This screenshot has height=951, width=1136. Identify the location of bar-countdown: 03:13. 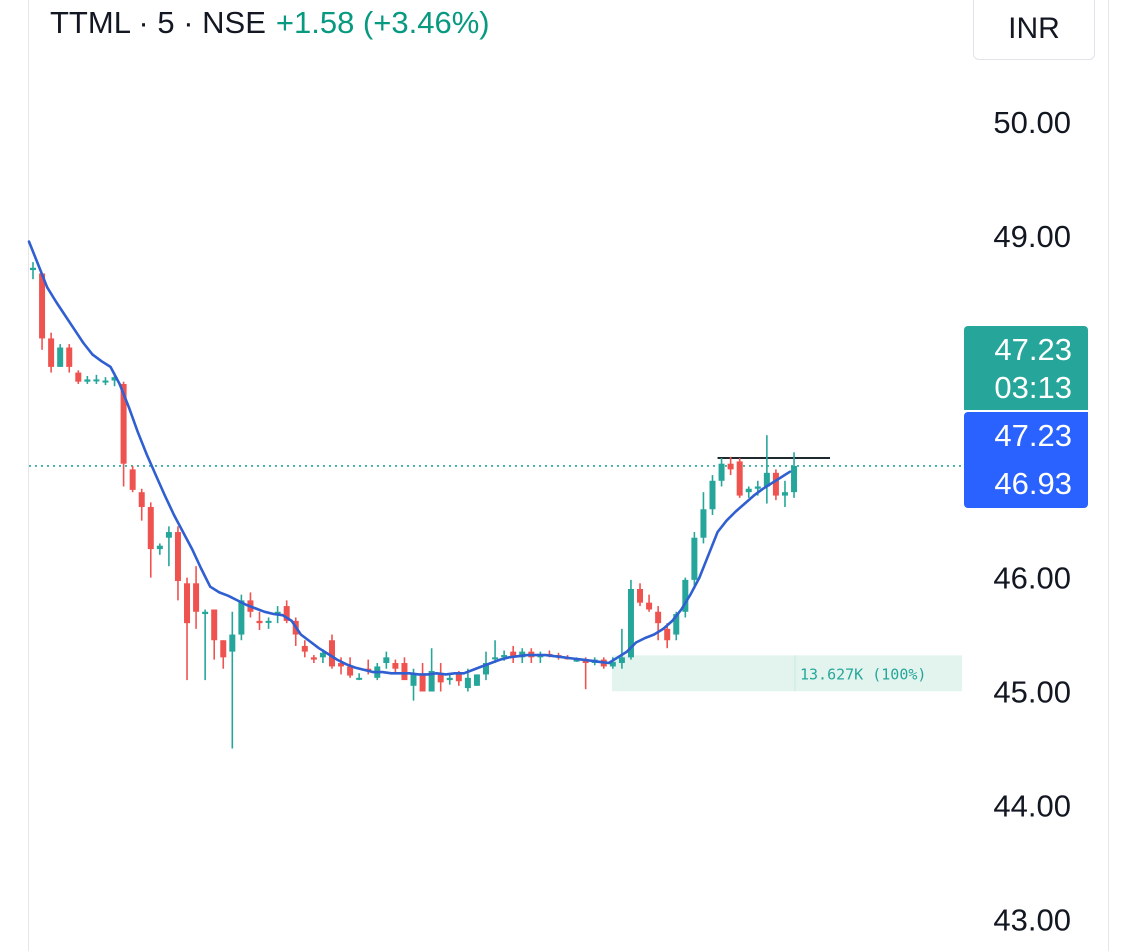
(1033, 387).